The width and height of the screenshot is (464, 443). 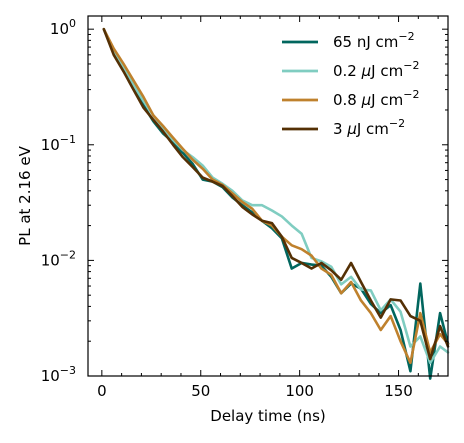 What do you see at coordinates (267, 416) in the screenshot?
I see `x-axis-label: Delay time (ns)` at bounding box center [267, 416].